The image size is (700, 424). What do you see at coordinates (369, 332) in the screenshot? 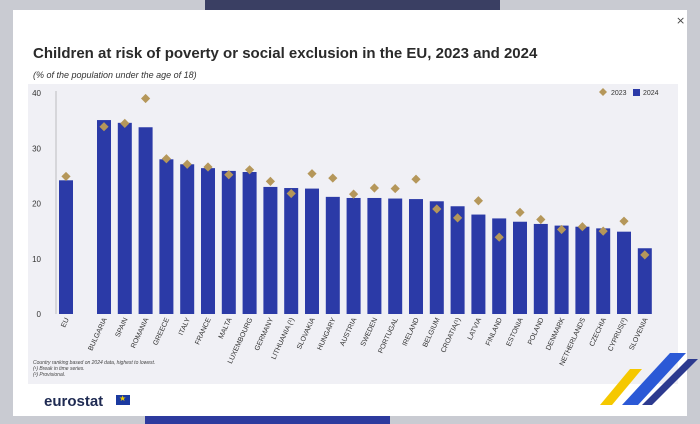
I see `x-tick-label: SWEDEN` at bounding box center [369, 332].